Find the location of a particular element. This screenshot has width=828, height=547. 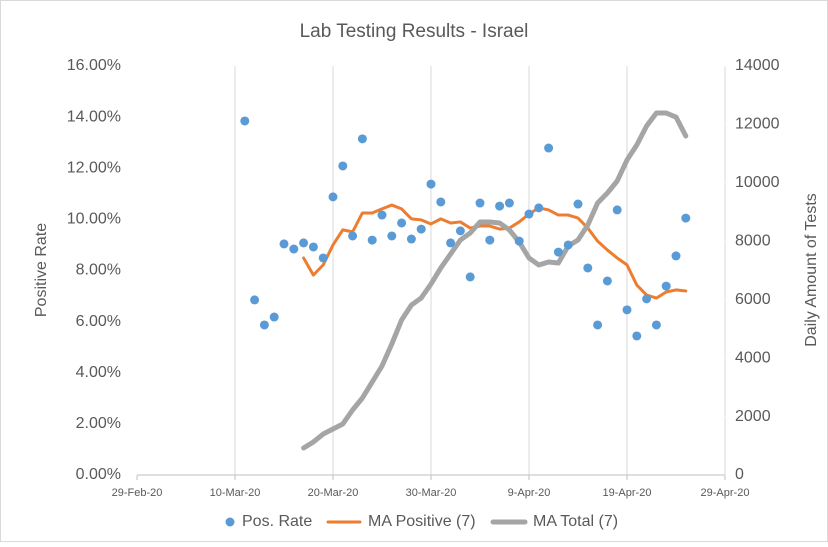

y2-tick-label: 14000 is located at coordinates (757, 65).